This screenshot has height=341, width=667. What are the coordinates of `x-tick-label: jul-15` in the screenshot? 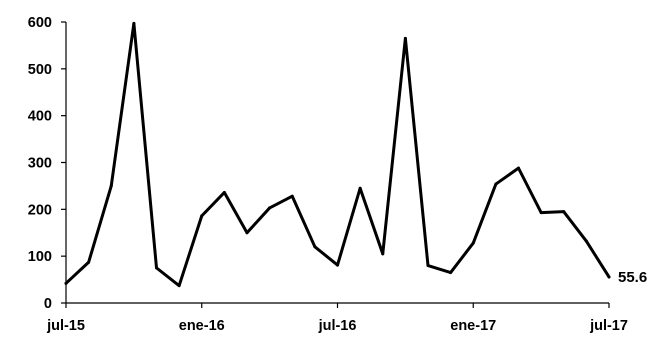 It's located at (65, 326).